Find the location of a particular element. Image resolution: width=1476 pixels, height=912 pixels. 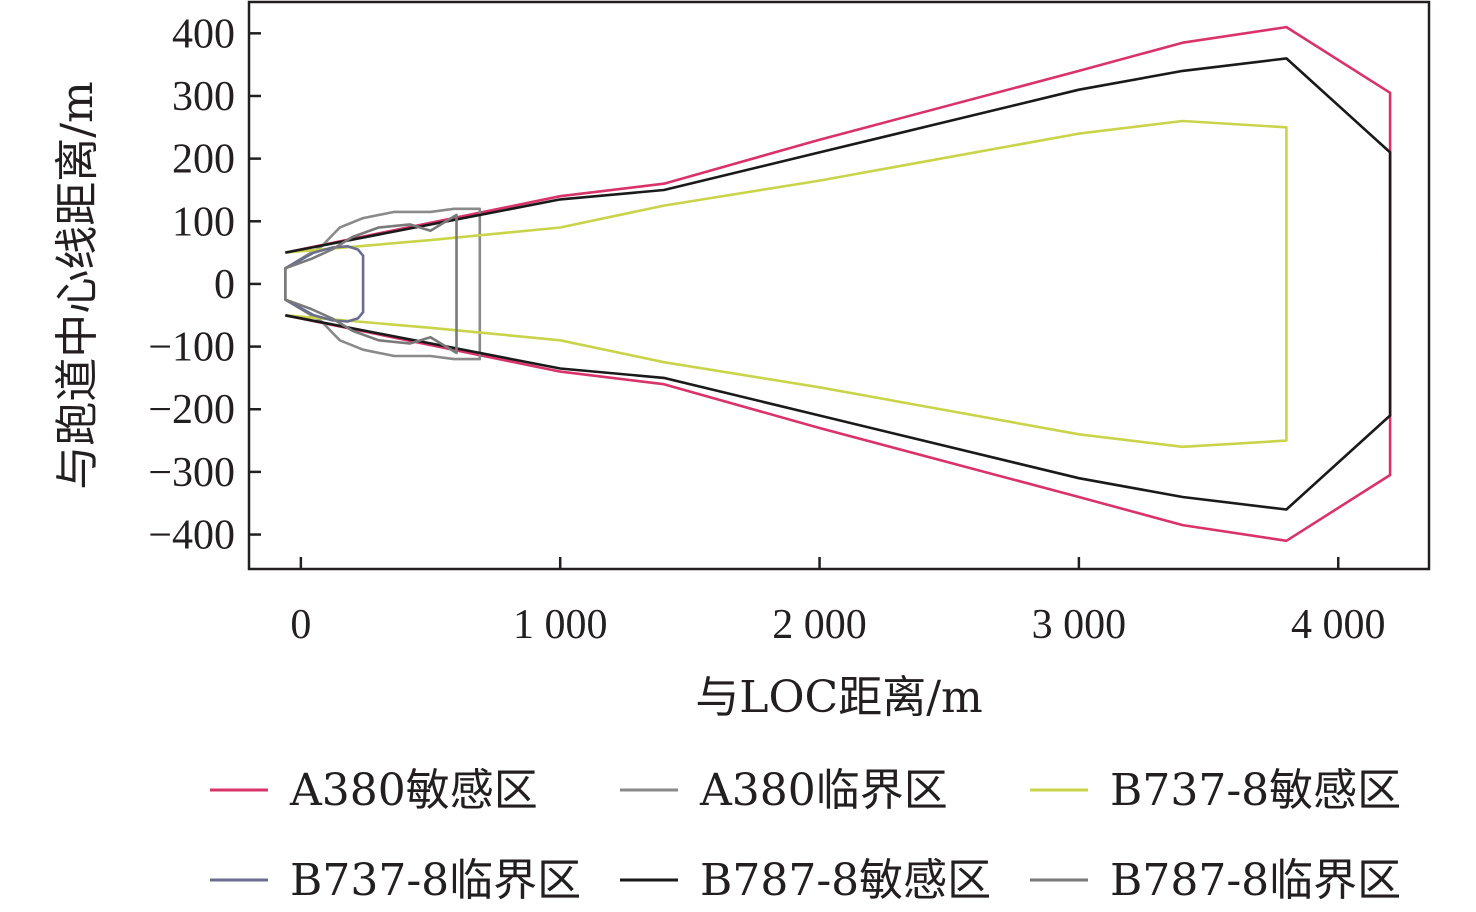

x-tick-label-1: 1 000 is located at coordinates (560, 625).